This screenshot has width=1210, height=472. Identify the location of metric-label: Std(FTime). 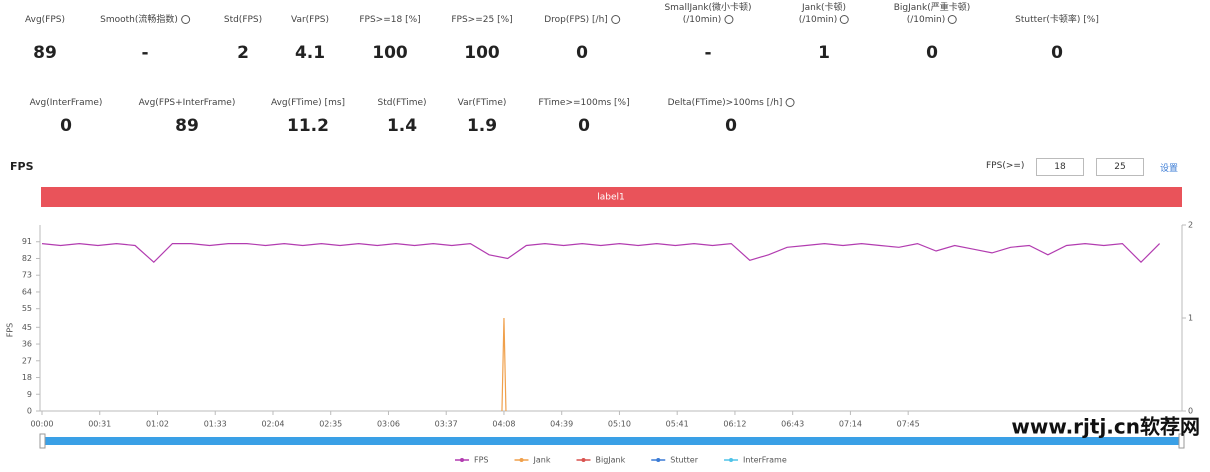
(401, 103).